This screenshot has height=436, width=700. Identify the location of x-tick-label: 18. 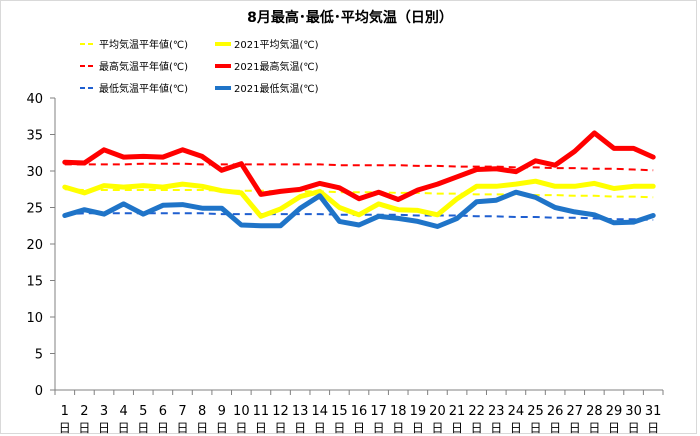
(398, 411).